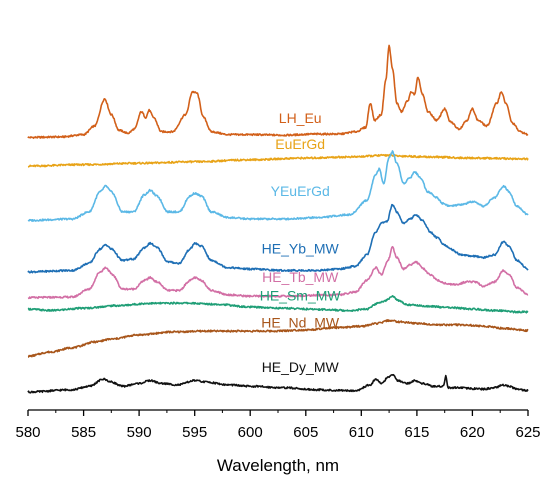  What do you see at coordinates (278, 465) in the screenshot?
I see `x-axis-title: Wavelength, nm` at bounding box center [278, 465].